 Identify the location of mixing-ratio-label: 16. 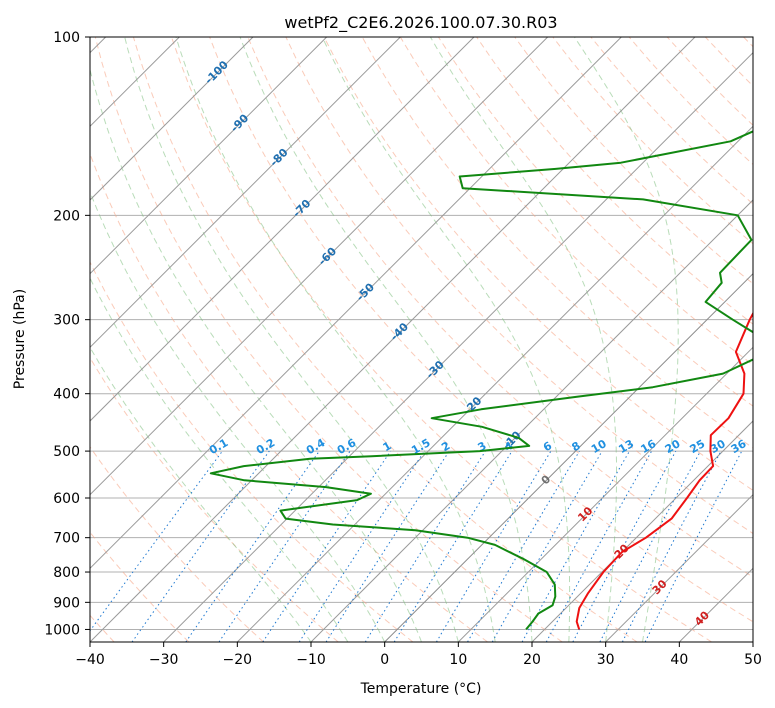
(648, 446).